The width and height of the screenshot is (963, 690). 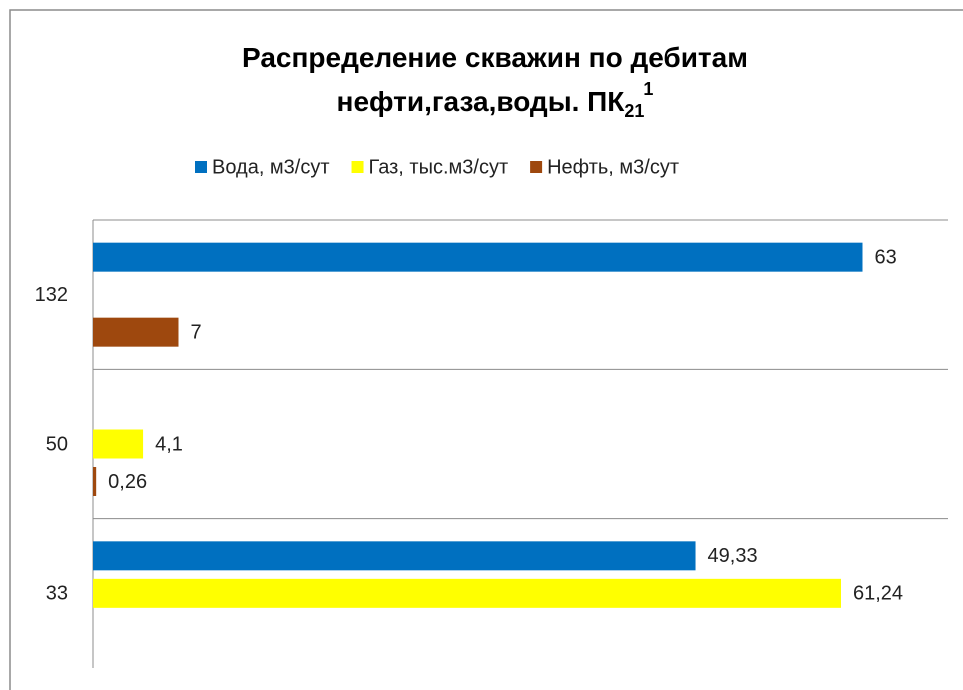 I want to click on chart-title: Распределение скважин по дебитам, so click(x=495, y=57).